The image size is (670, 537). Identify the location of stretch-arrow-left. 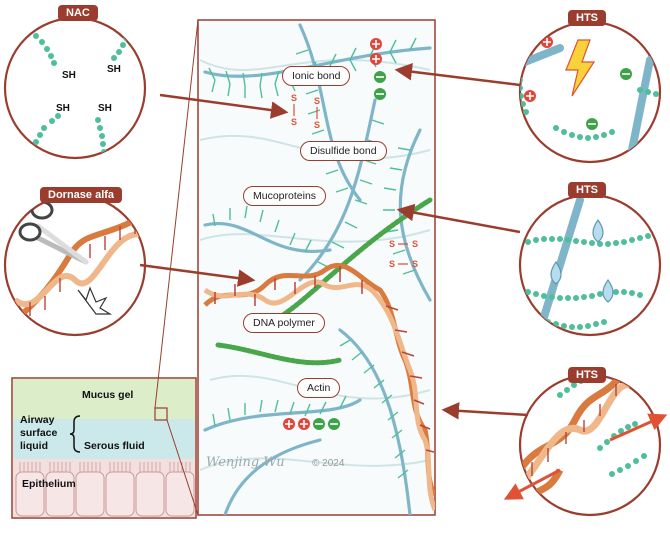
(532, 484).